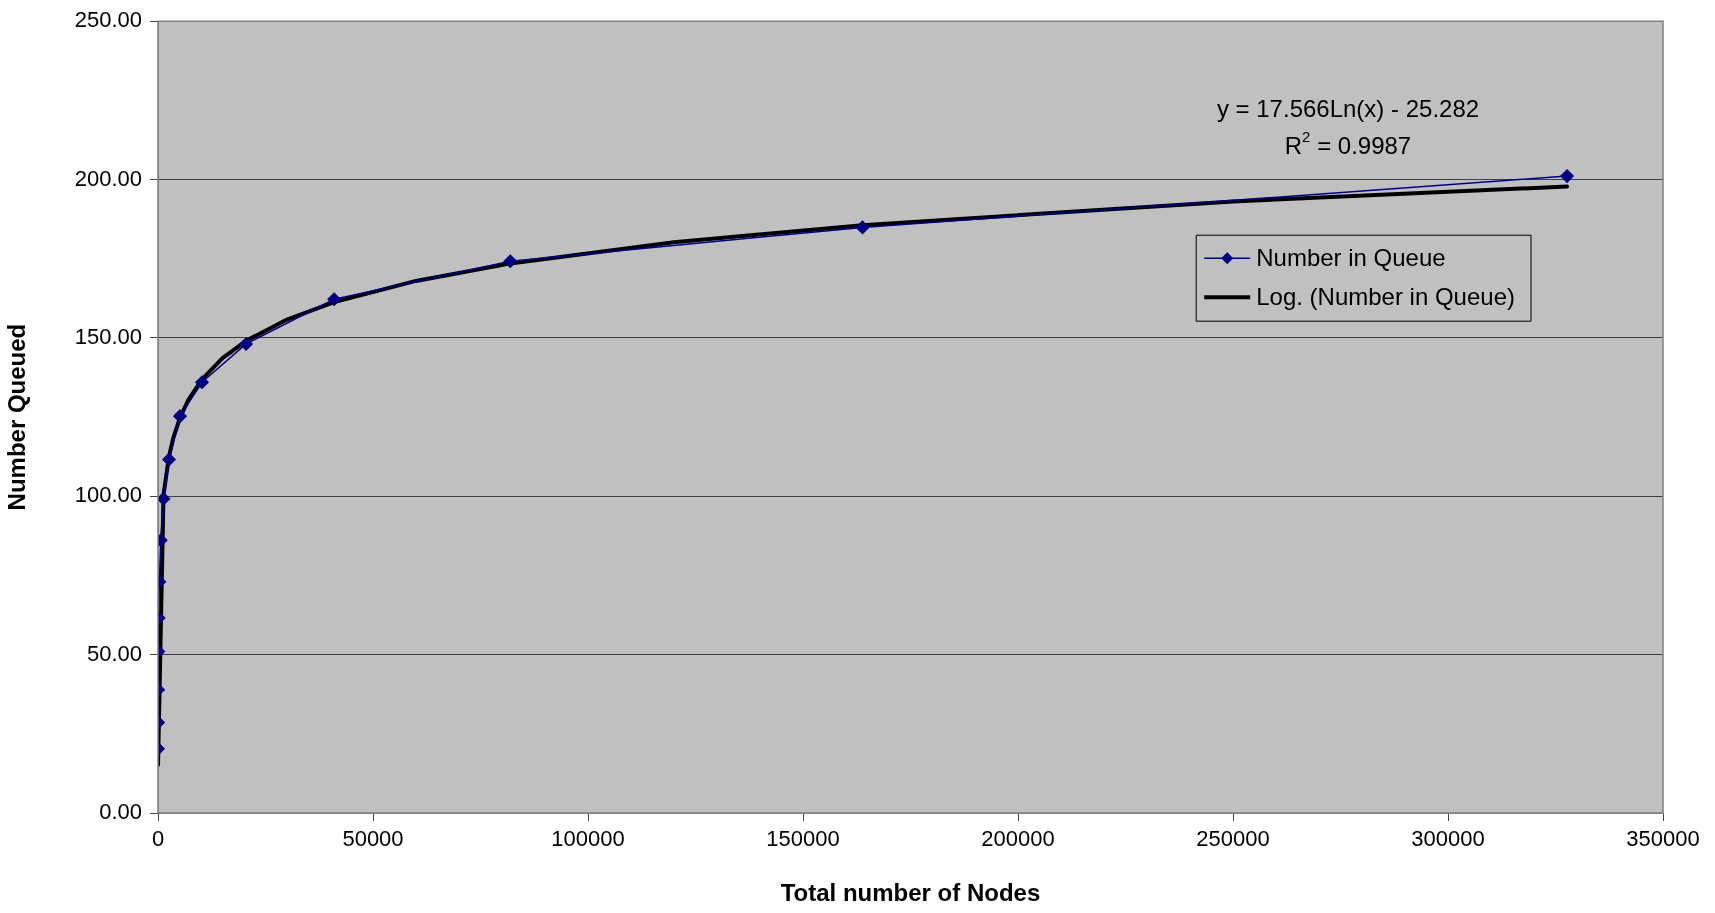 This screenshot has width=1715, height=913. What do you see at coordinates (373, 839) in the screenshot?
I see `x-tick-label: 50000` at bounding box center [373, 839].